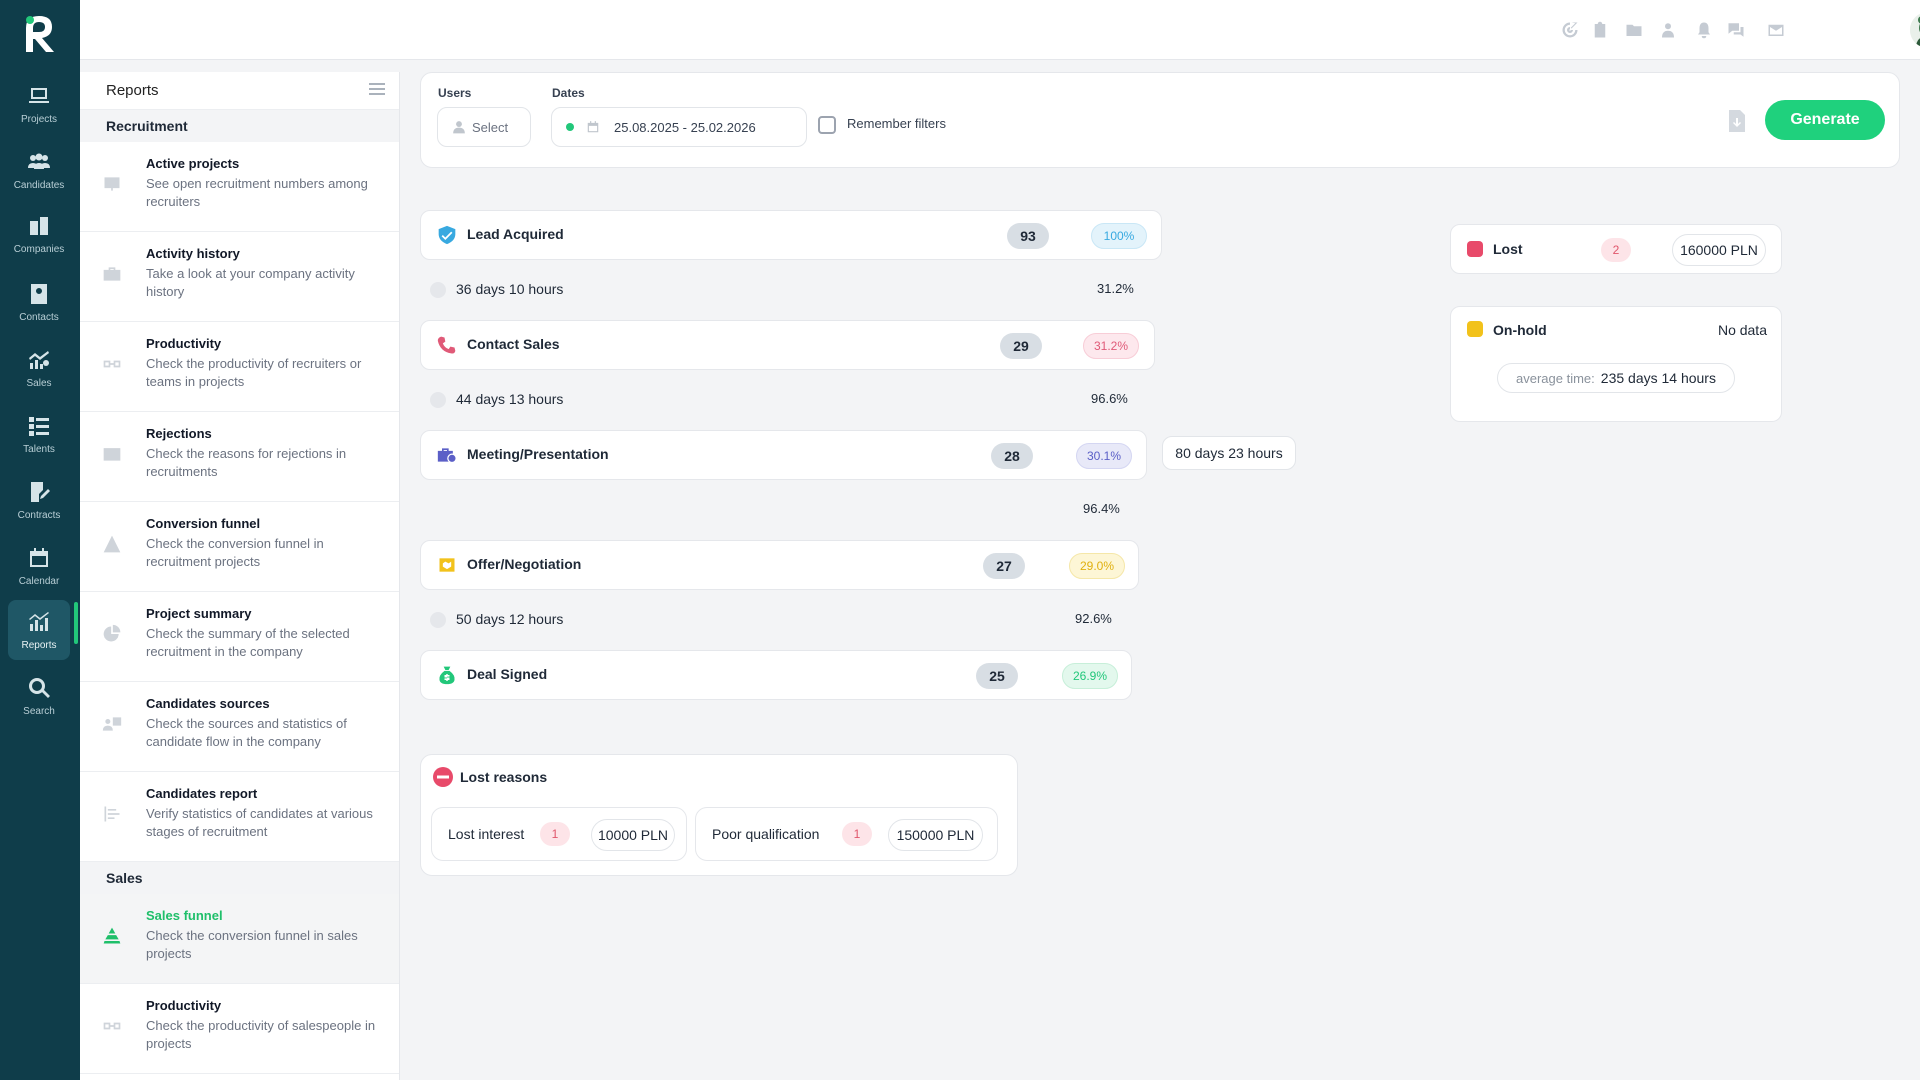 This screenshot has width=1920, height=1080. What do you see at coordinates (524, 564) in the screenshot?
I see `stage-name: Offer/Negotiation` at bounding box center [524, 564].